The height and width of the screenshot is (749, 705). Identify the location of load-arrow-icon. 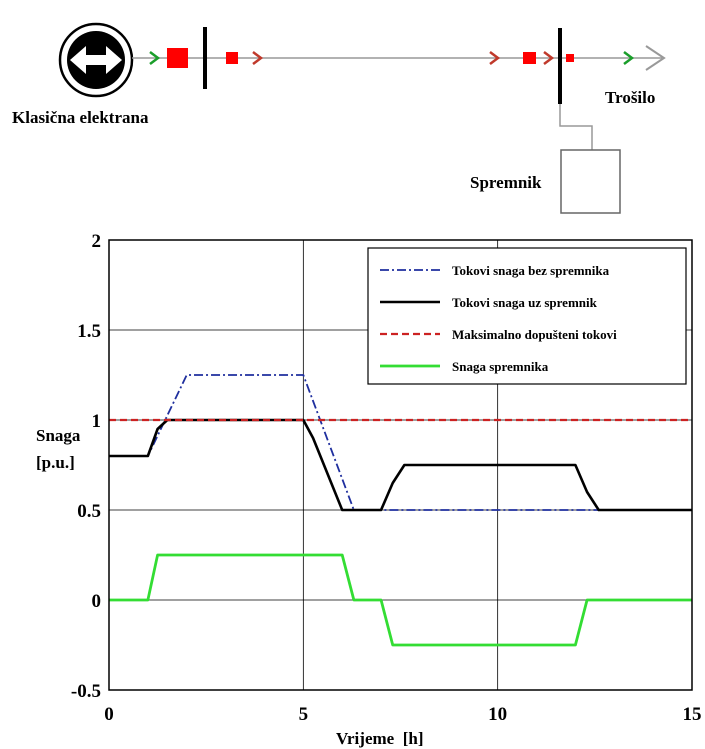
(655, 58).